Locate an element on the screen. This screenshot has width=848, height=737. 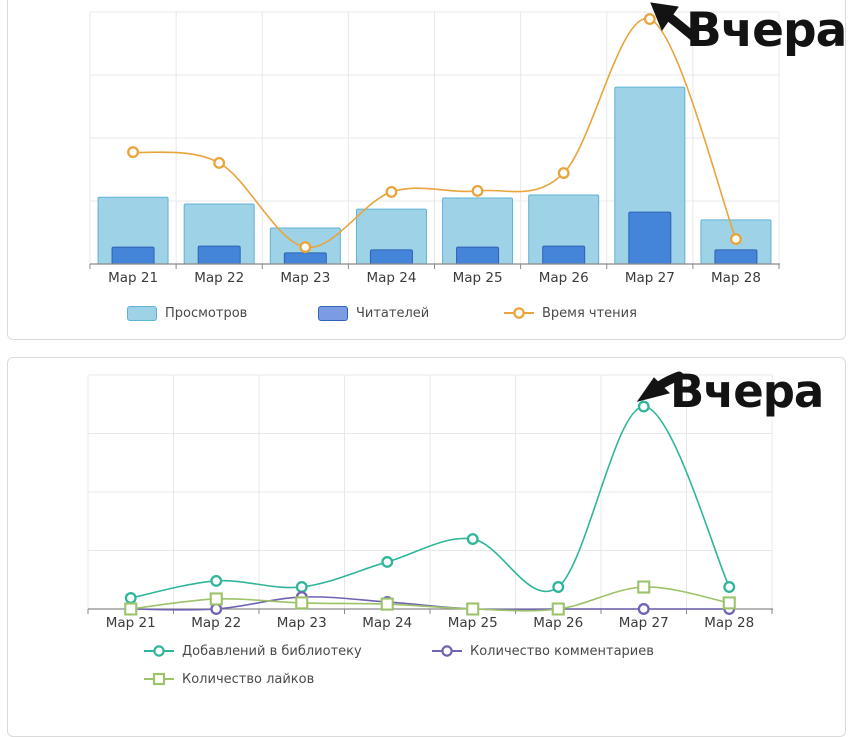
yesterday-annotation-bottom: Вчера is located at coordinates (747, 391).